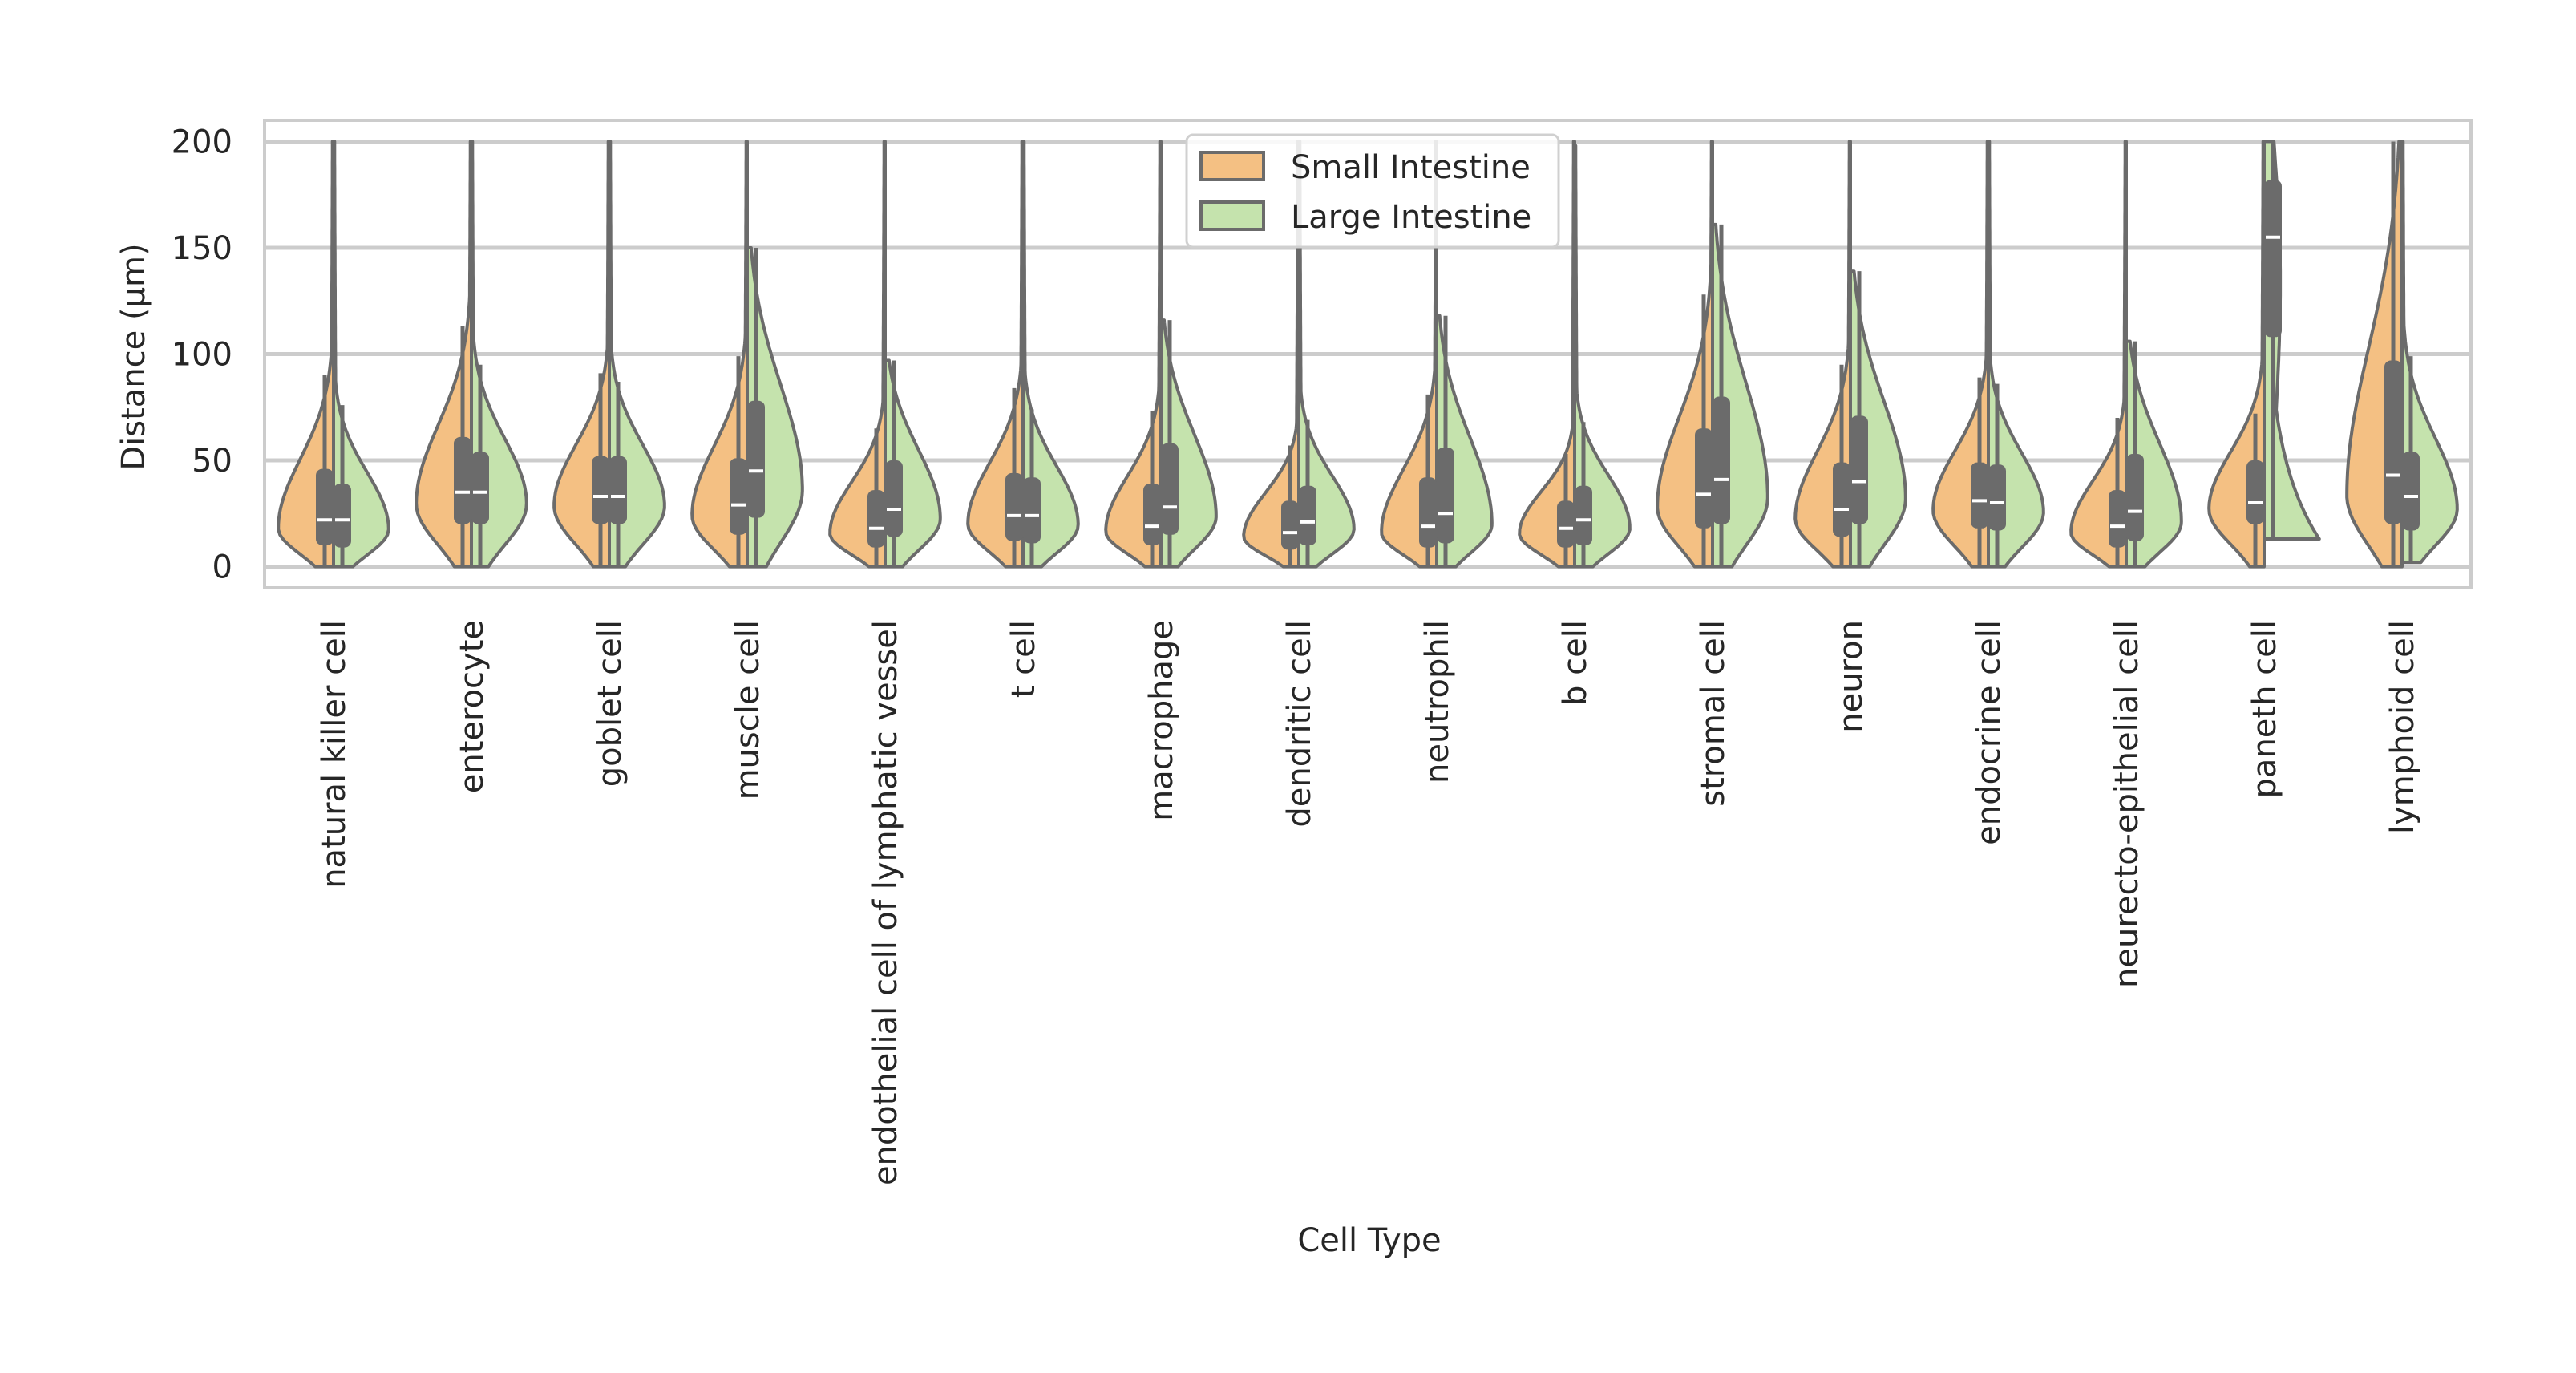  What do you see at coordinates (885, 902) in the screenshot?
I see `x-tick-label: endothelial cell of lymphatic vessel` at bounding box center [885, 902].